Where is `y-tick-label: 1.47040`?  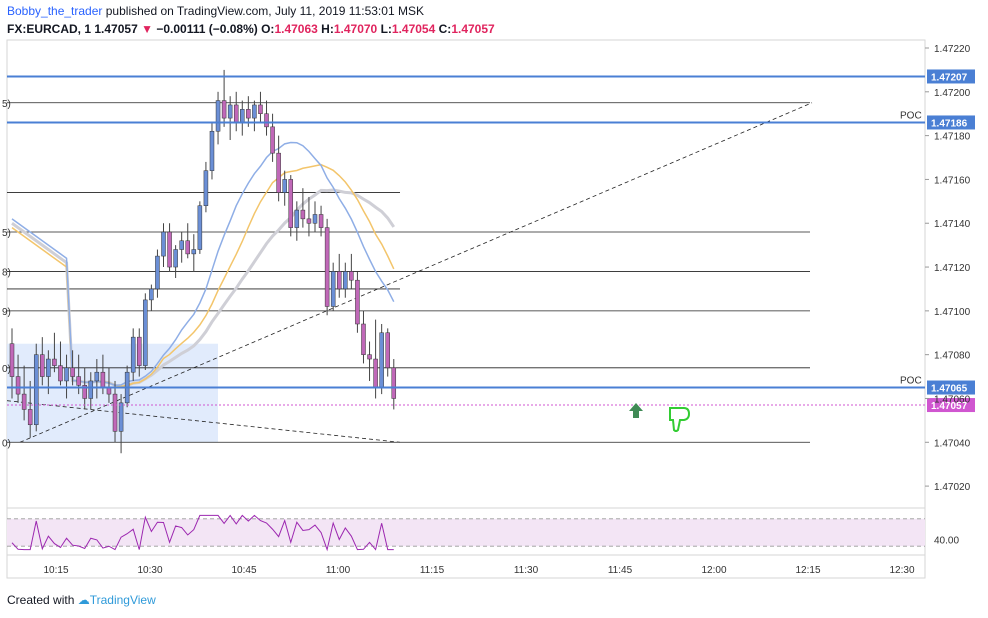 y-tick-label: 1.47040 is located at coordinates (952, 443).